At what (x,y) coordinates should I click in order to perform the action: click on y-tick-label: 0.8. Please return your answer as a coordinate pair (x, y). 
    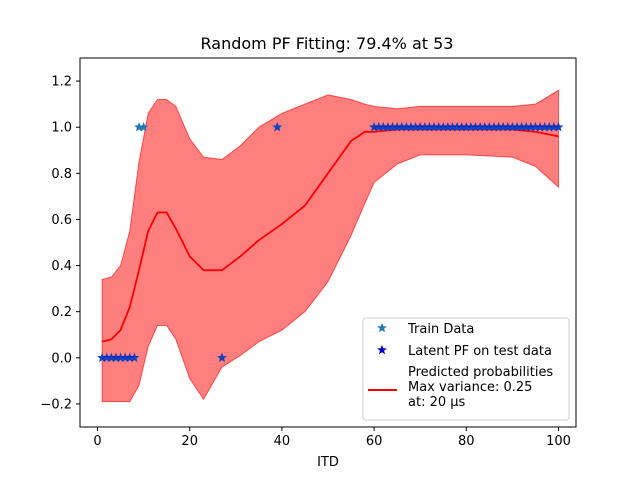
    Looking at the image, I should click on (61, 174).